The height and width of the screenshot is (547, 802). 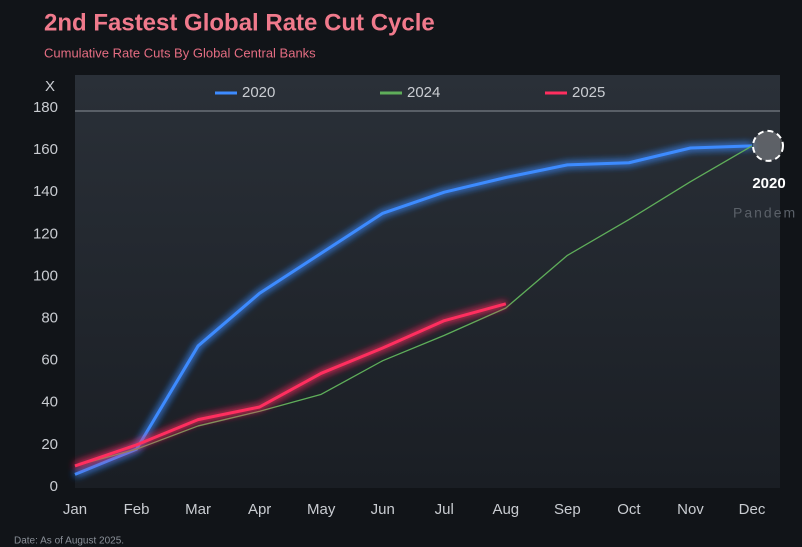 What do you see at coordinates (588, 92) in the screenshot?
I see `legend-label: 2025` at bounding box center [588, 92].